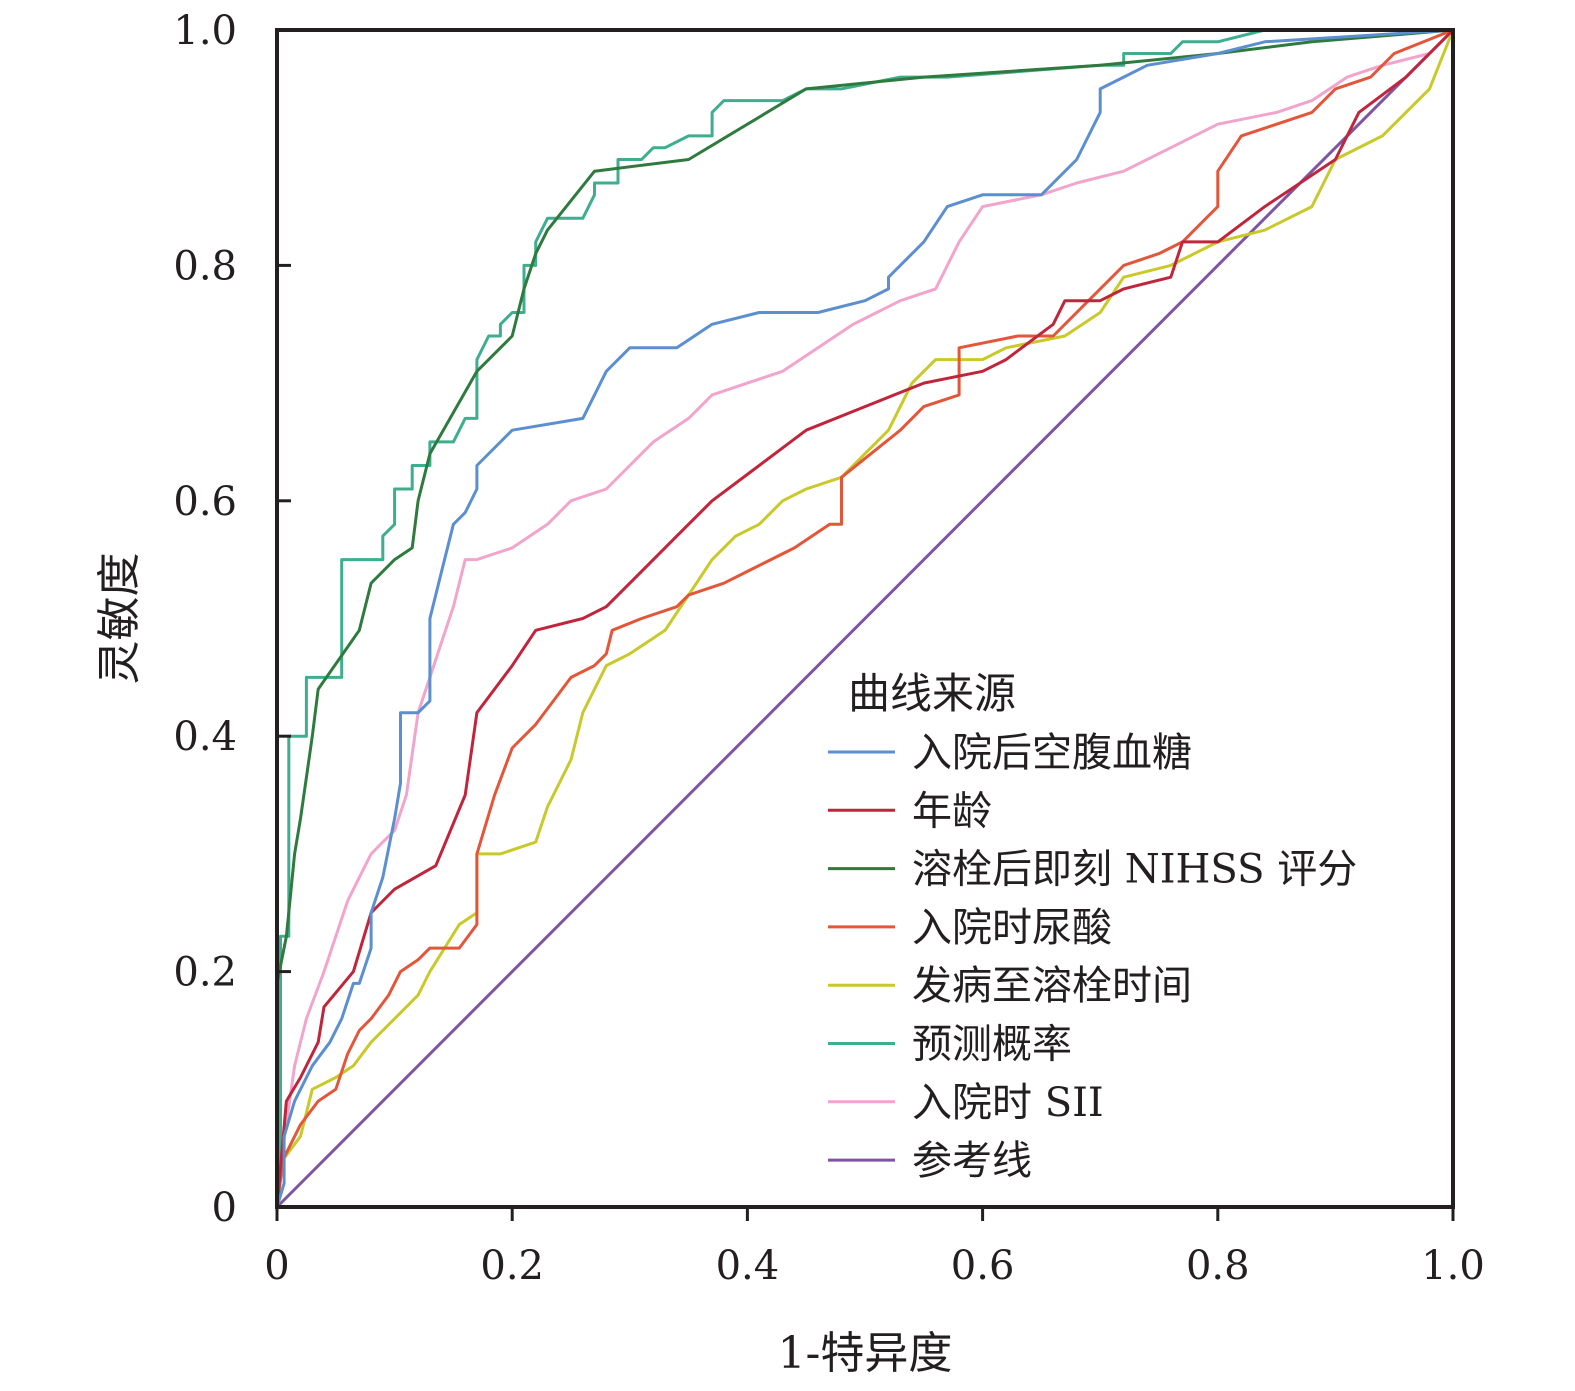  What do you see at coordinates (1012, 928) in the screenshot?
I see `legend-label: 入院时尿酸` at bounding box center [1012, 928].